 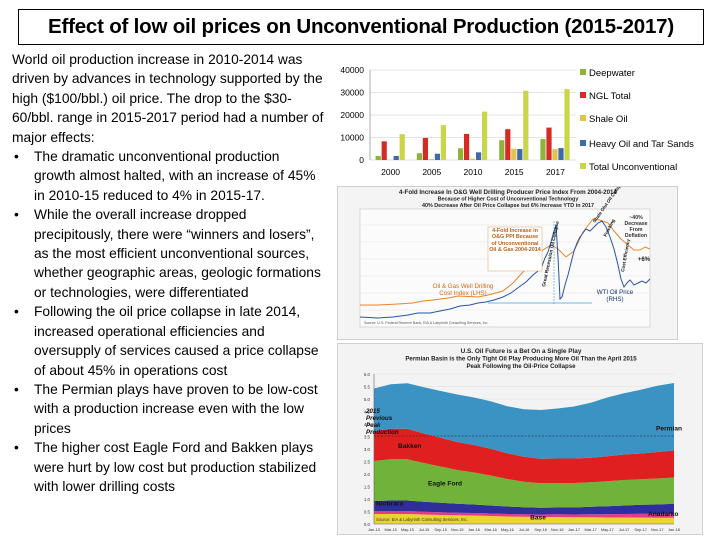 I want to click on bar-x-tick-label: 2015, so click(x=514, y=172).